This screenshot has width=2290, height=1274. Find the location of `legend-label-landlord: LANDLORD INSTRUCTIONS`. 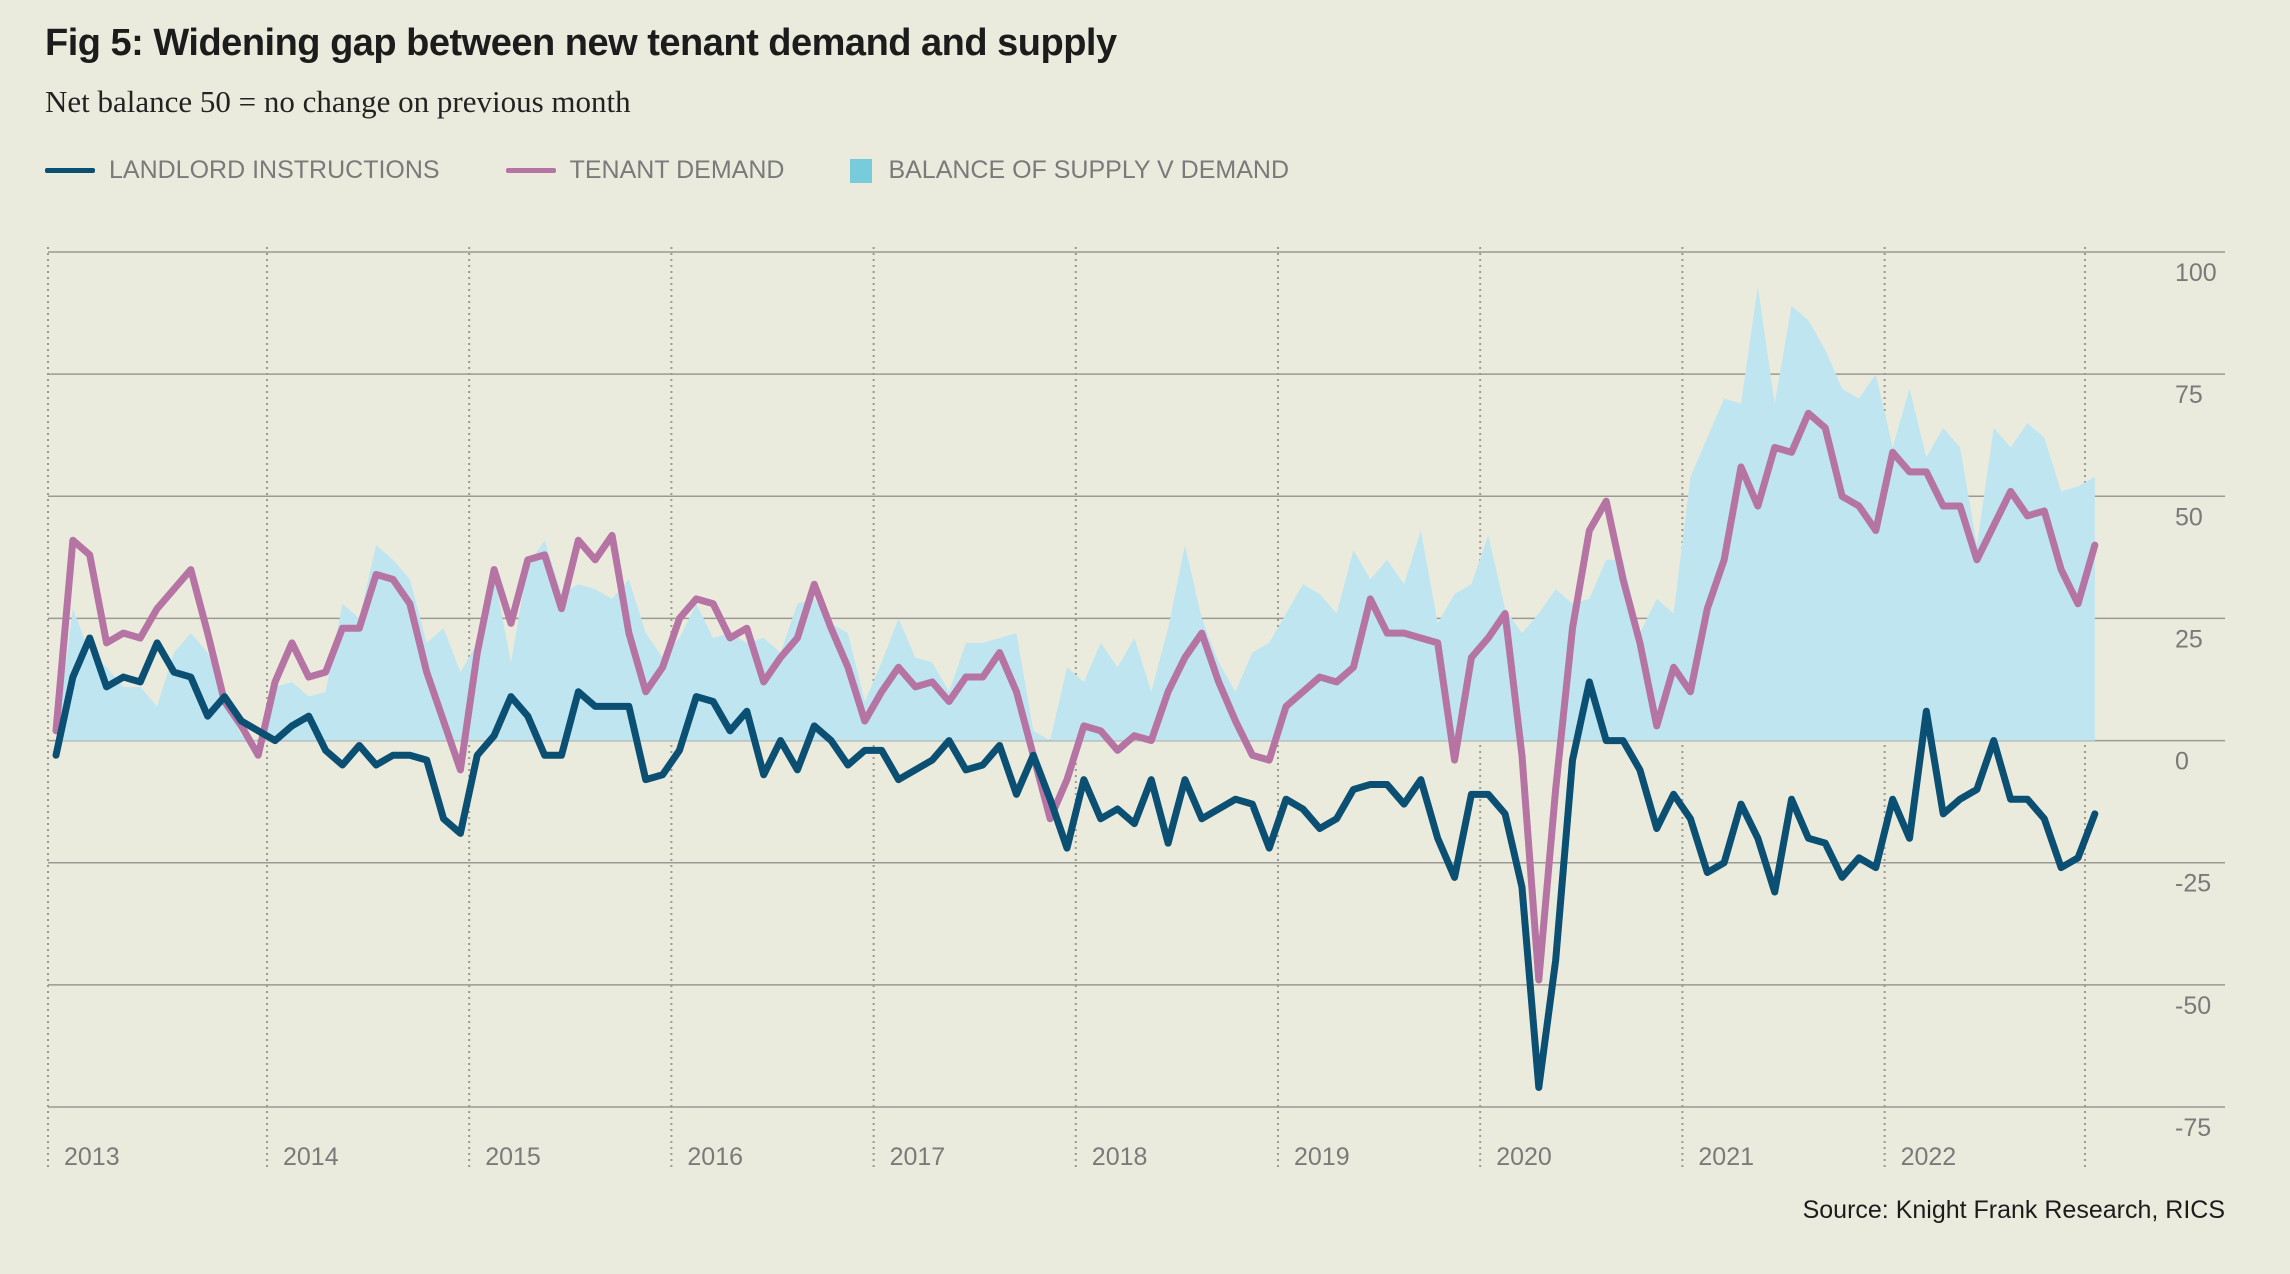

legend-label-landlord: LANDLORD INSTRUCTIONS is located at coordinates (274, 170).